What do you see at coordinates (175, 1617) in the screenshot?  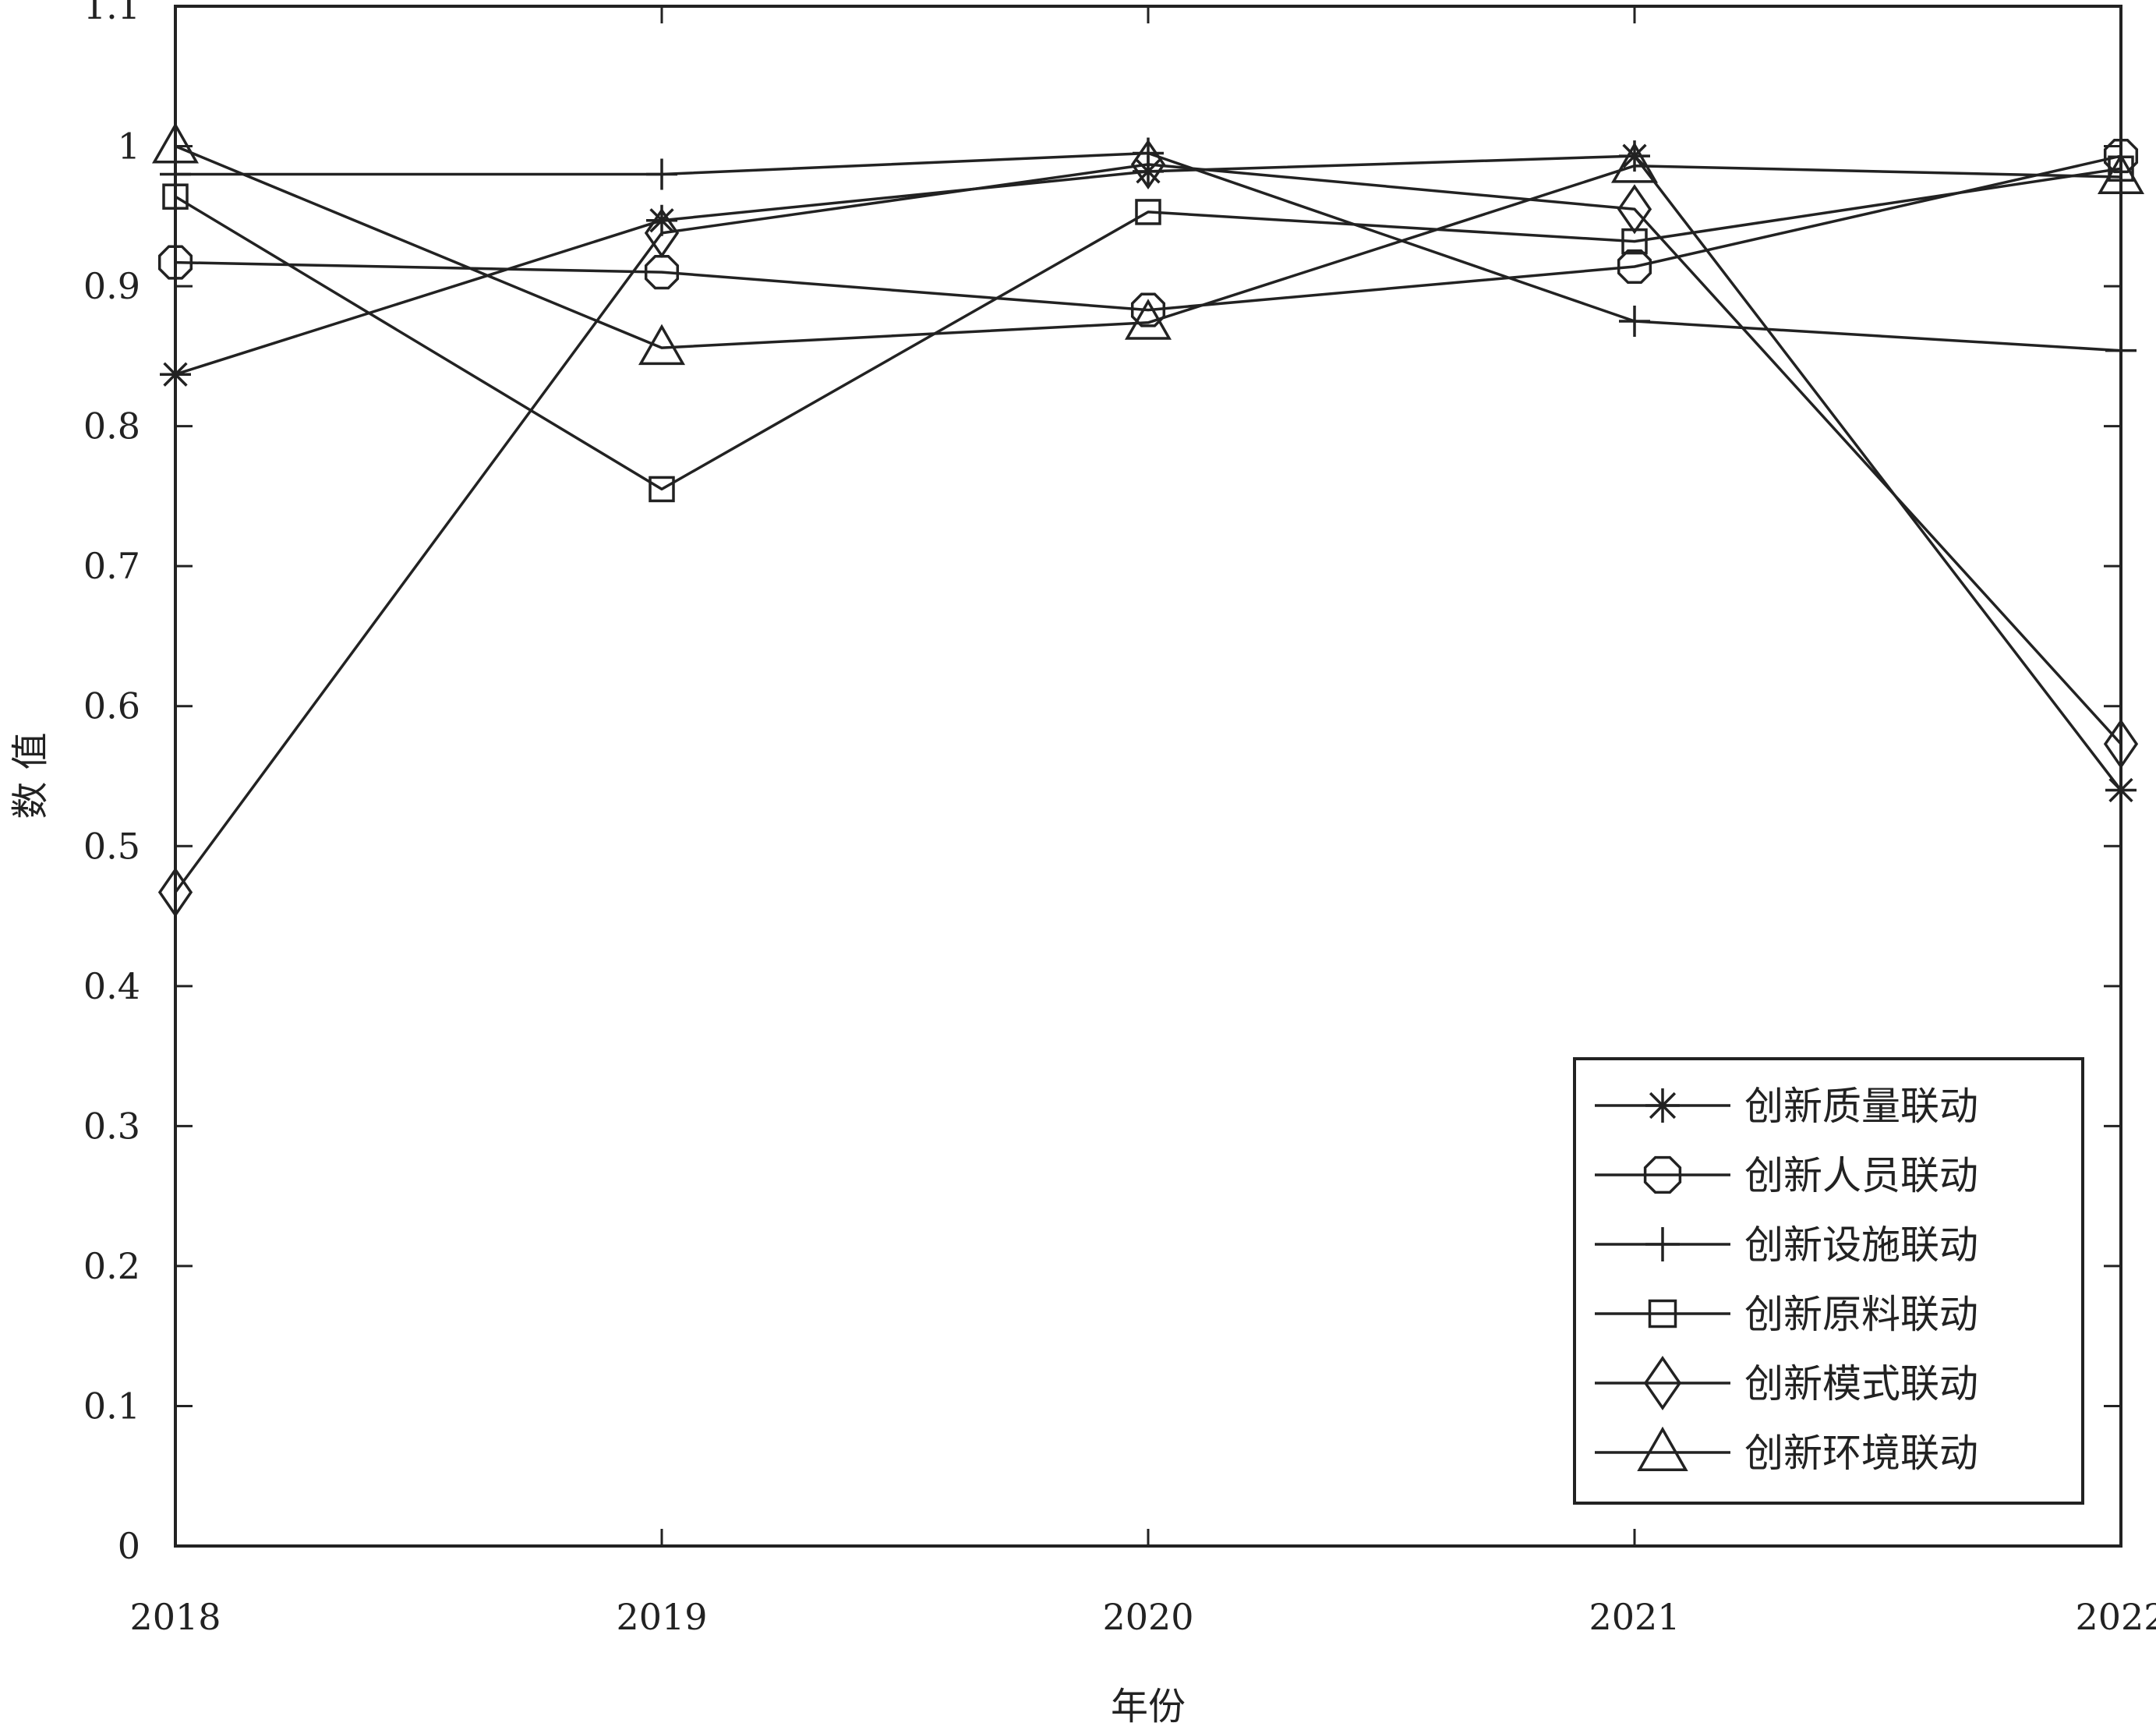 I see `x-tick-label: 2018` at bounding box center [175, 1617].